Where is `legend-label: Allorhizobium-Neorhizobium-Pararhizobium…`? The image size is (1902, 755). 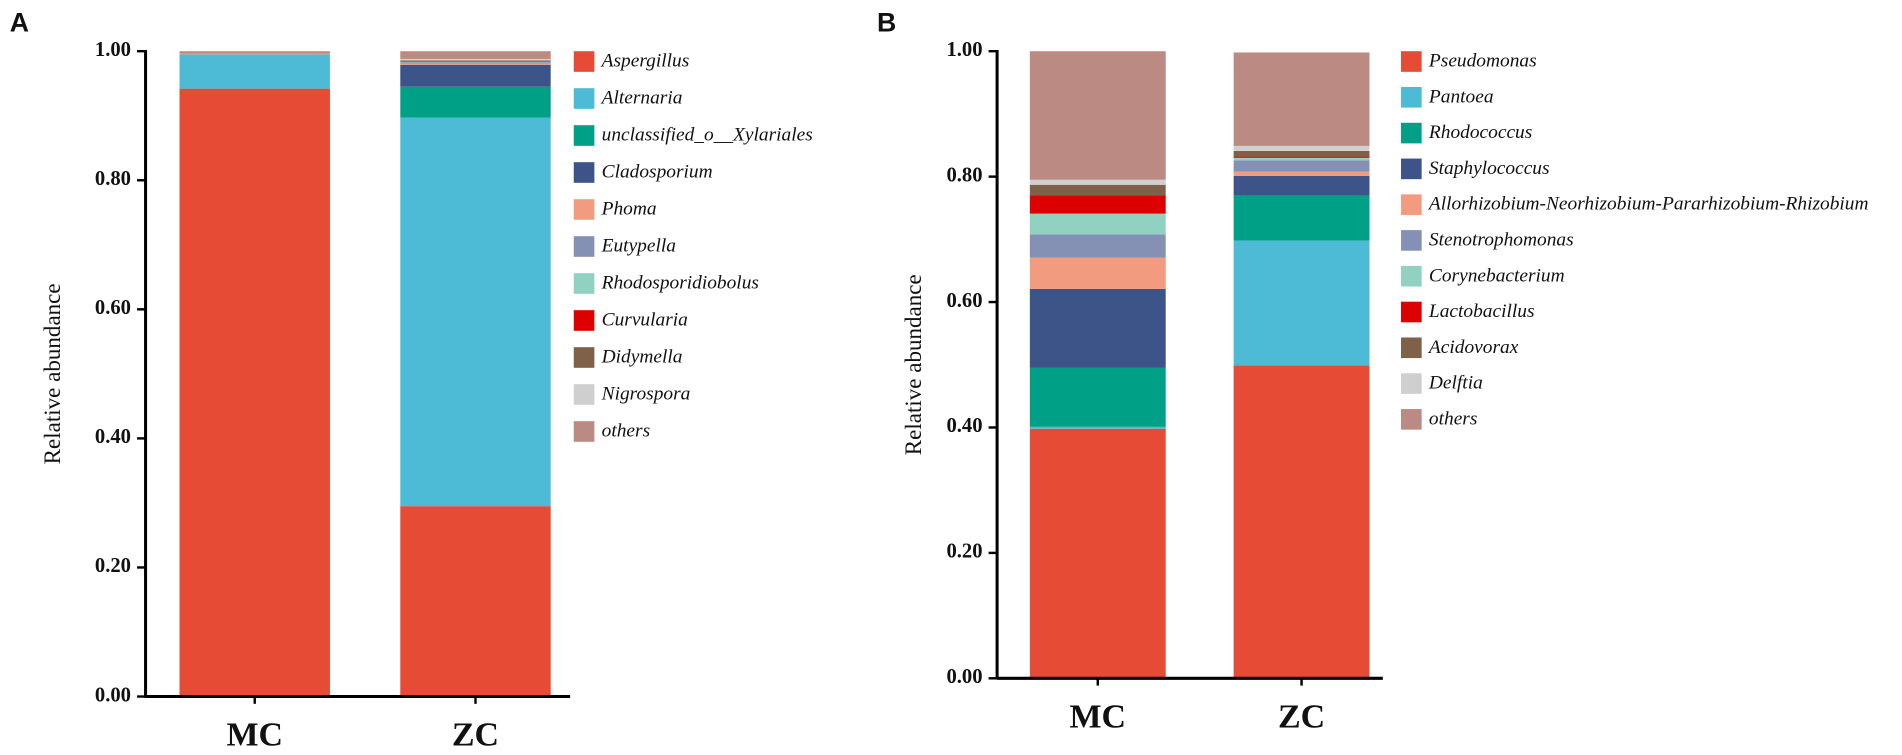
legend-label: Allorhizobium-Neorhizobium-Pararhizobium… is located at coordinates (1648, 204).